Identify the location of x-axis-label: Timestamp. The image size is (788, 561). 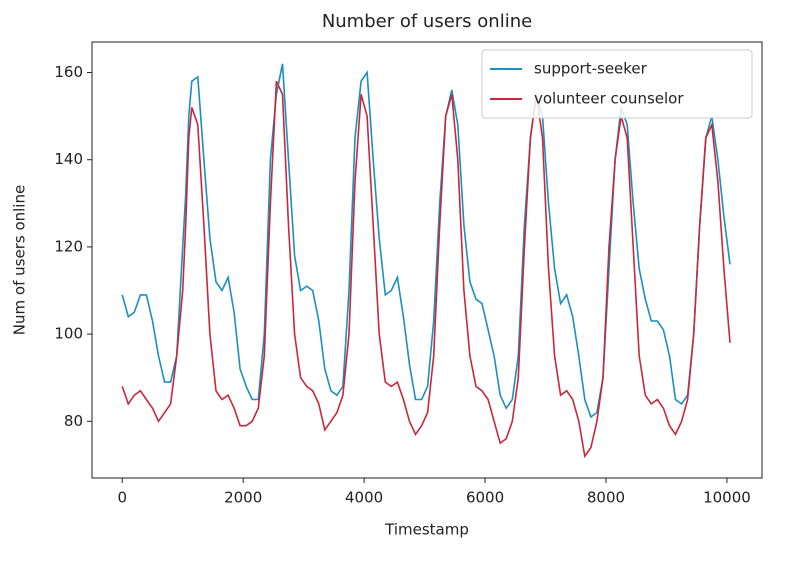
(426, 530).